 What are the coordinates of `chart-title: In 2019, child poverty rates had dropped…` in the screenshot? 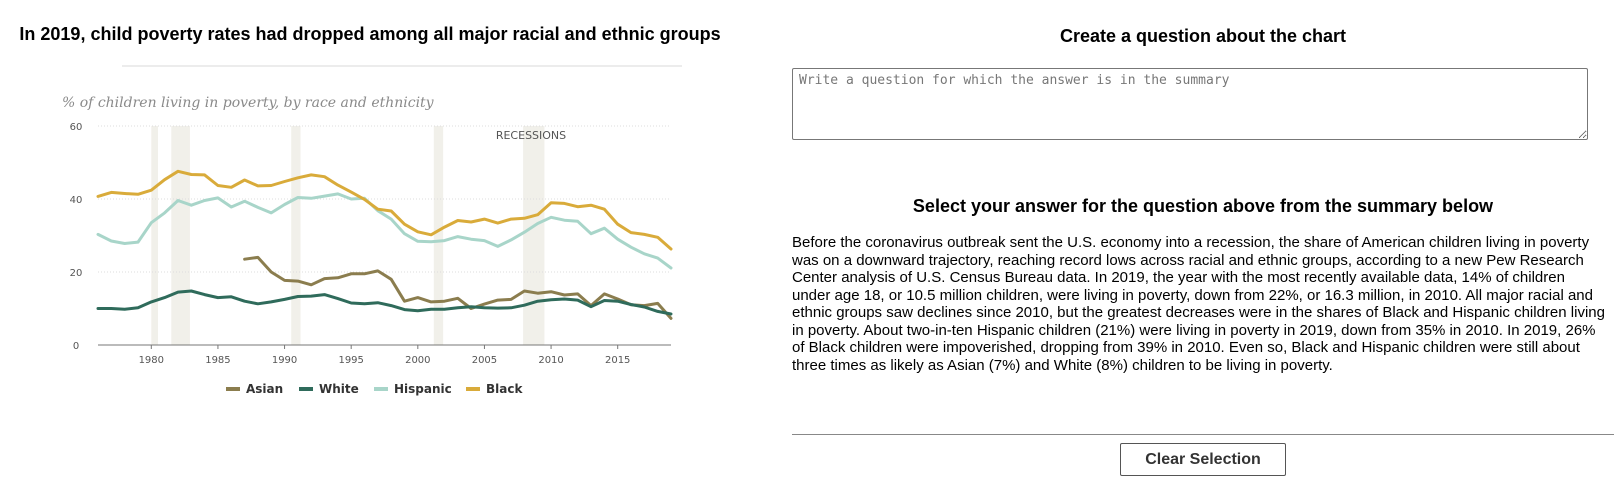 It's located at (370, 34).